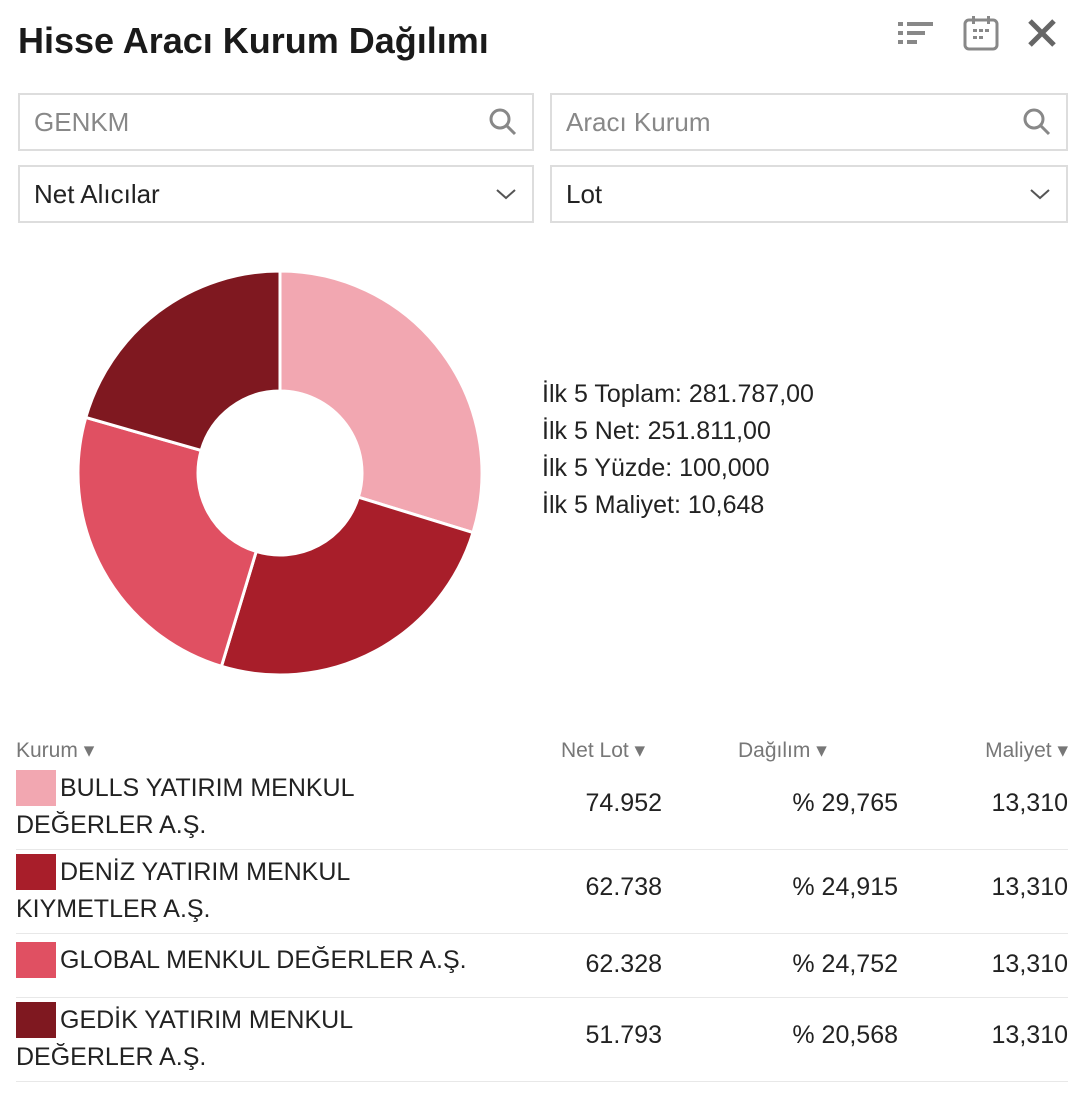  I want to click on distribution: % 24,915, so click(845, 887).